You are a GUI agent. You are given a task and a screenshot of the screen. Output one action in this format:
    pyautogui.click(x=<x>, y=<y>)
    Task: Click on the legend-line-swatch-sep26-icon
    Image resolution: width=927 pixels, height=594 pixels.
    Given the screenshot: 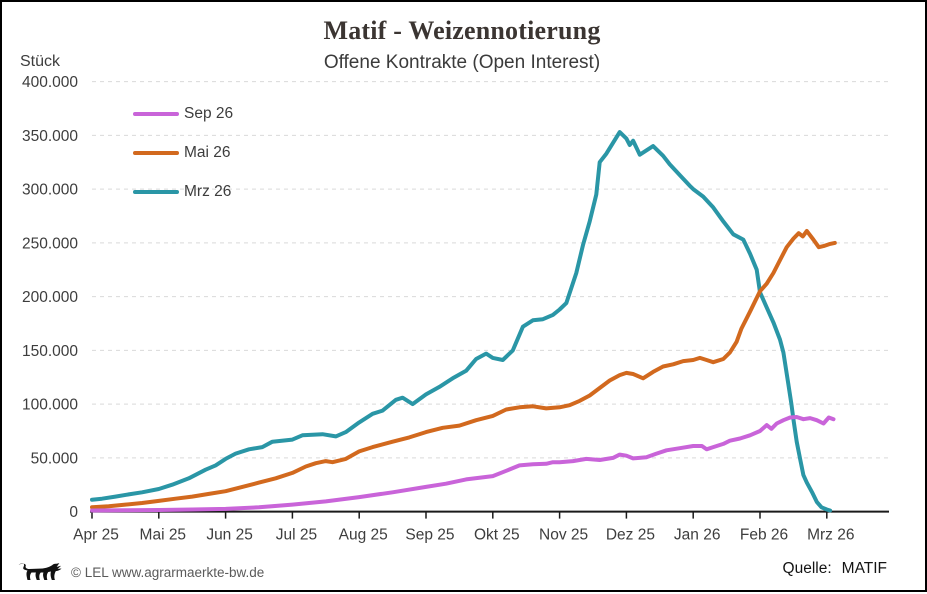 What is the action you would take?
    pyautogui.click(x=156, y=114)
    